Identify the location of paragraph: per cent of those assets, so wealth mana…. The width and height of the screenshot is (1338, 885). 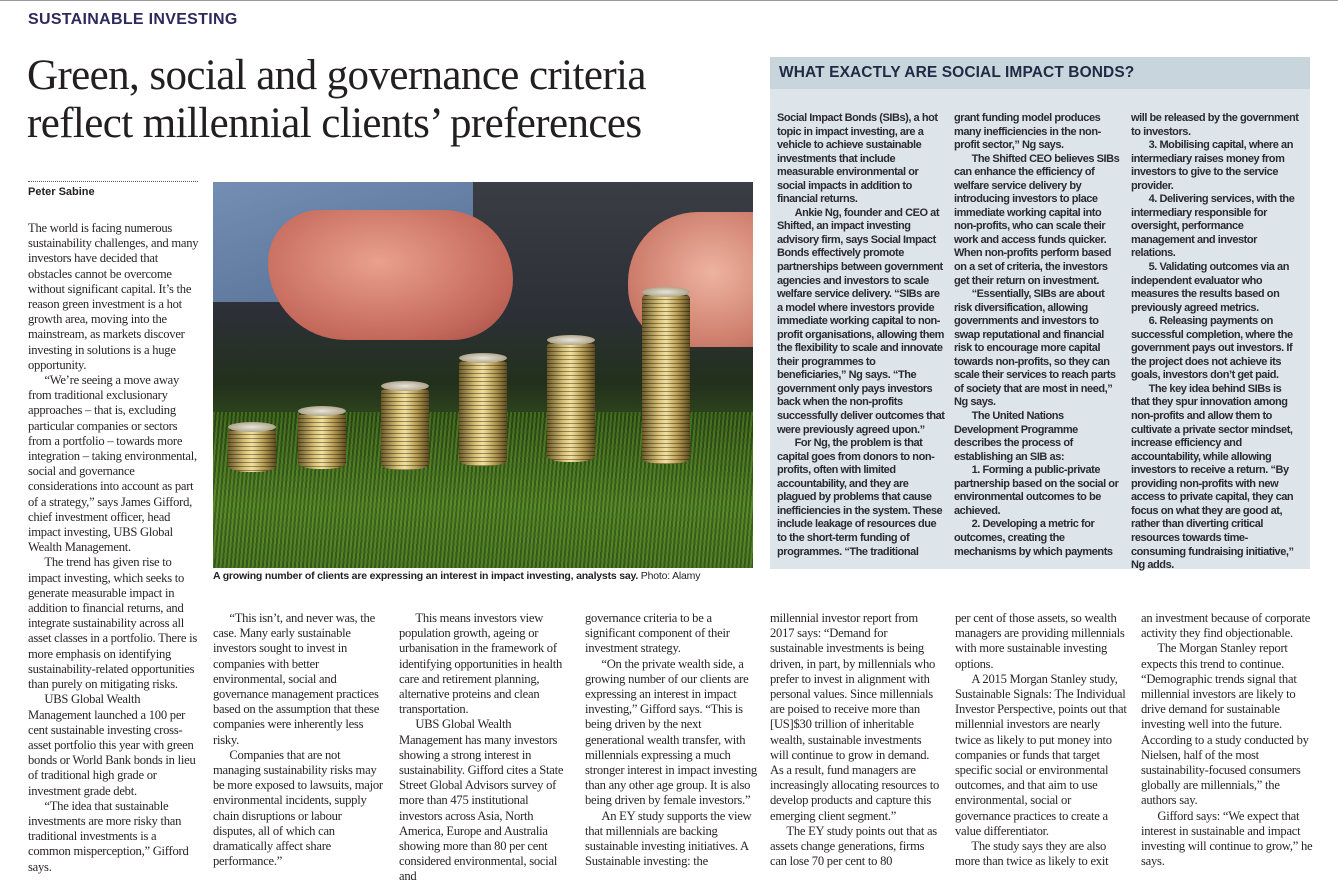
(1040, 641).